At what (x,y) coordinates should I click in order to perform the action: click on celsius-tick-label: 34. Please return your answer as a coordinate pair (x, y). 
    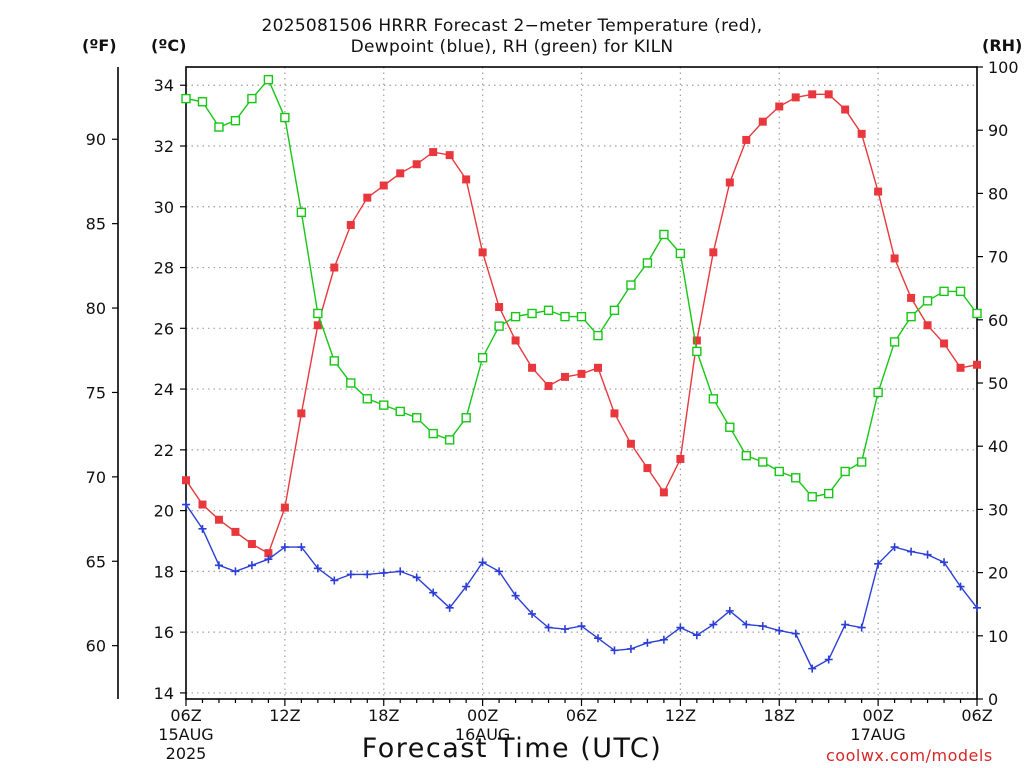
    Looking at the image, I should click on (164, 85).